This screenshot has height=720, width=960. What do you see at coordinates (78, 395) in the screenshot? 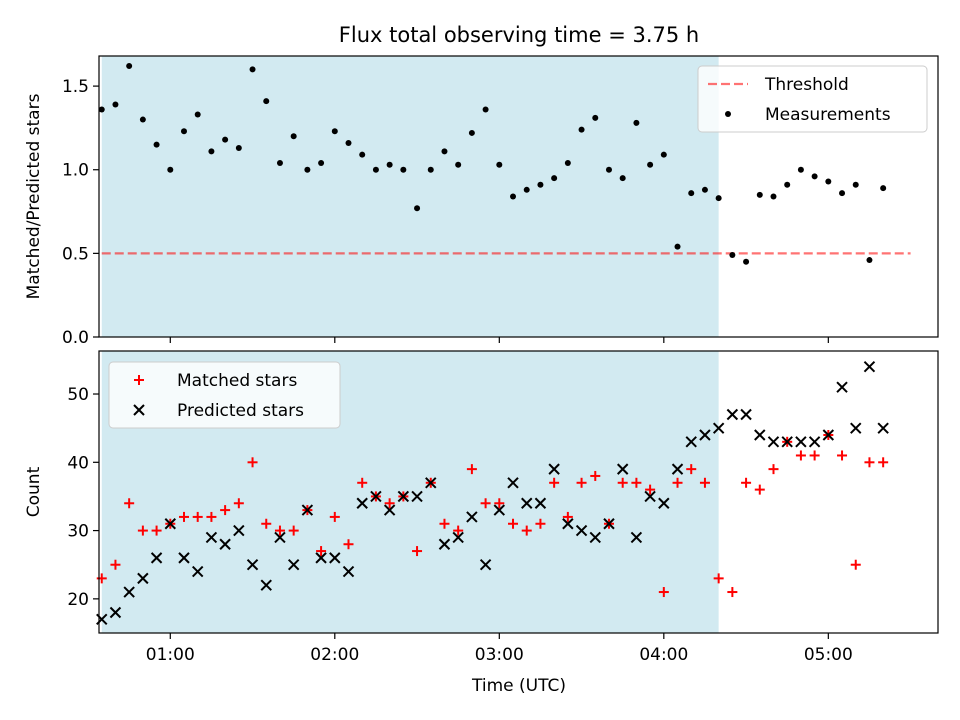
I see `y-tick-label: 50` at bounding box center [78, 395].